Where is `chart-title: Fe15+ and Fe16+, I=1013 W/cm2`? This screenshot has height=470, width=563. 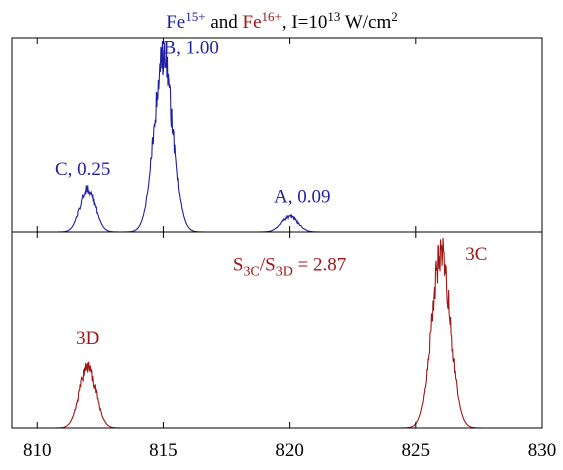 chart-title: Fe15+ and Fe16+, I=1013 W/cm2 is located at coordinates (282, 21).